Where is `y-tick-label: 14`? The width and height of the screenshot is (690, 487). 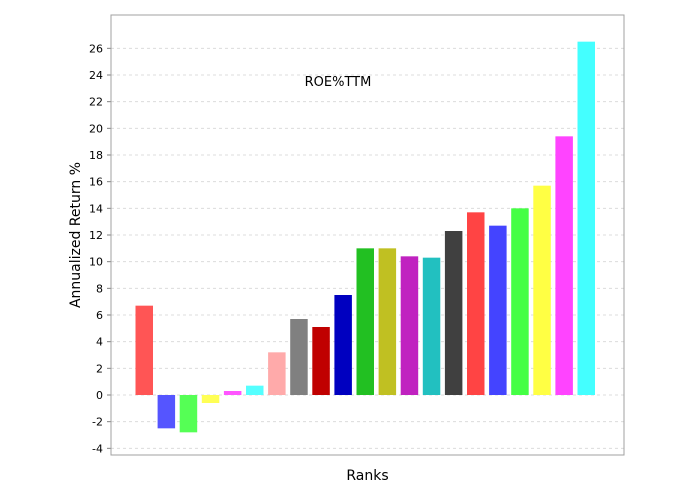
y-tick-label: 14 is located at coordinates (96, 208).